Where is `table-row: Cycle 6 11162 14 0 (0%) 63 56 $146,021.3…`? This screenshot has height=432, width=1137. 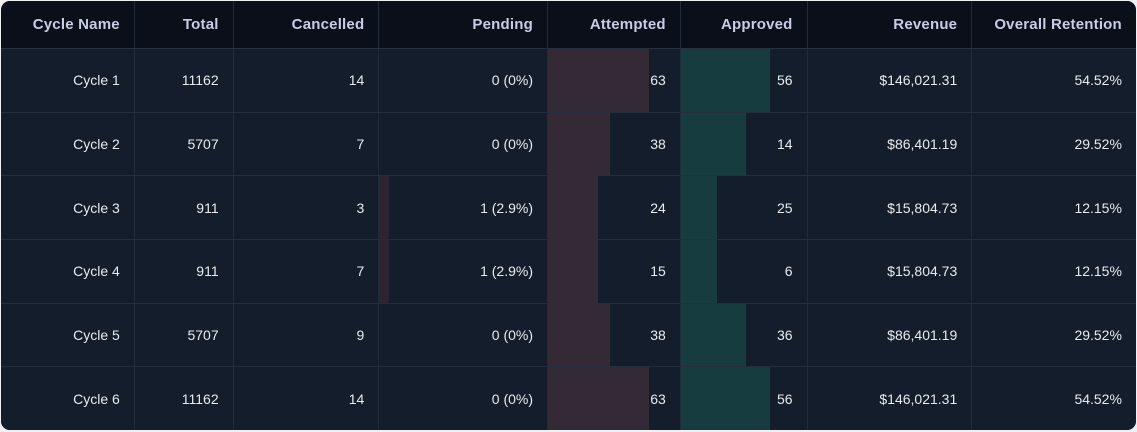
table-row: Cycle 6 11162 14 0 (0%) 63 56 $146,021.3… is located at coordinates (568, 398).